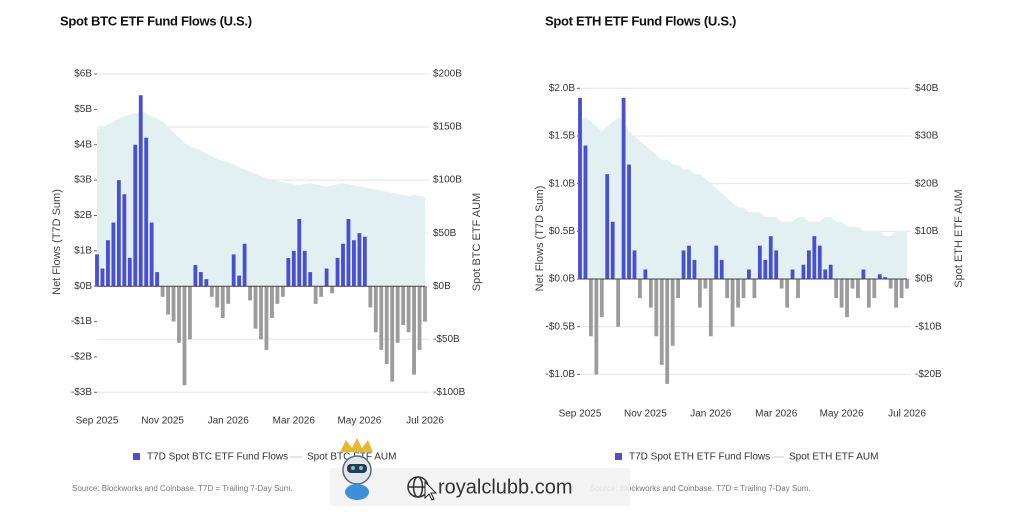  What do you see at coordinates (580, 414) in the screenshot?
I see `x-tick-label: Sep 2025` at bounding box center [580, 414].